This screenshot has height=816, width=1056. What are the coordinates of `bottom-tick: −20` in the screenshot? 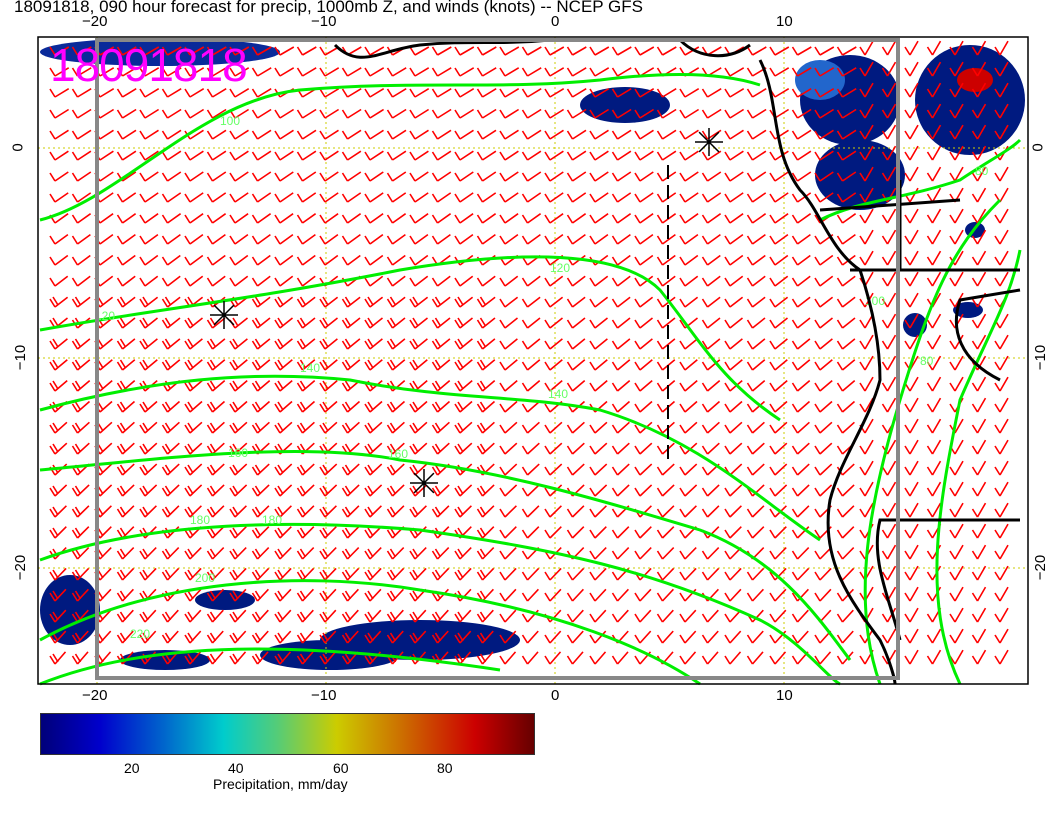 It's located at (95, 695).